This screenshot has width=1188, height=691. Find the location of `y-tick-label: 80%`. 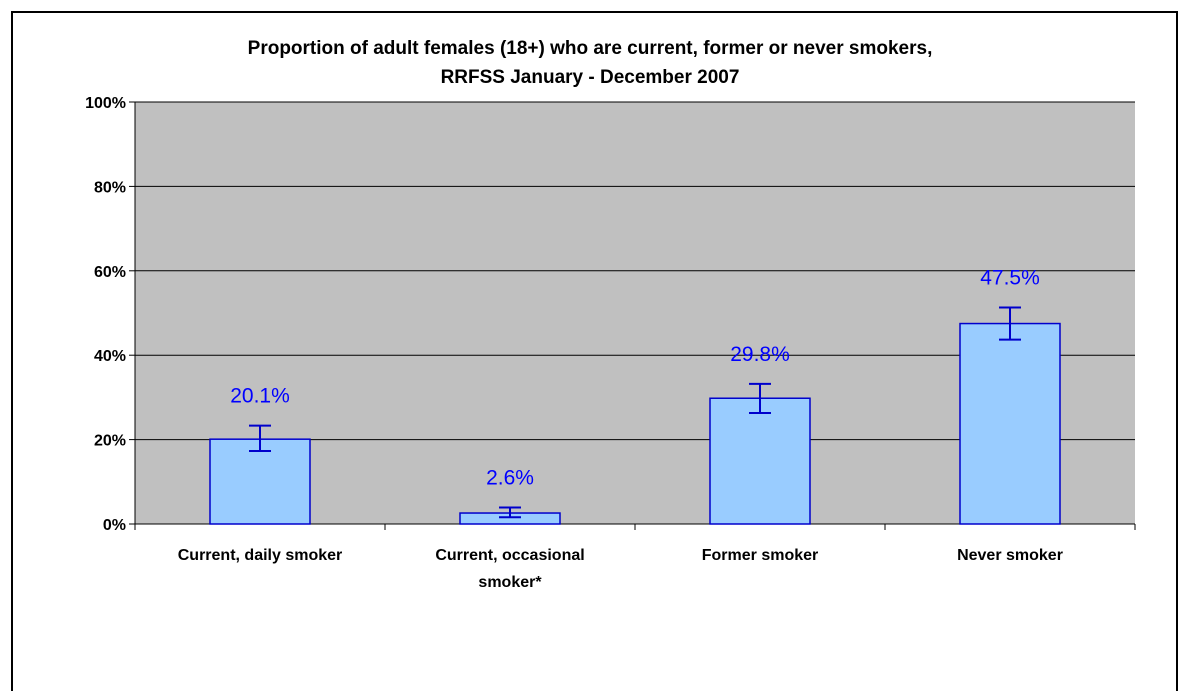

y-tick-label: 80% is located at coordinates (110, 187).